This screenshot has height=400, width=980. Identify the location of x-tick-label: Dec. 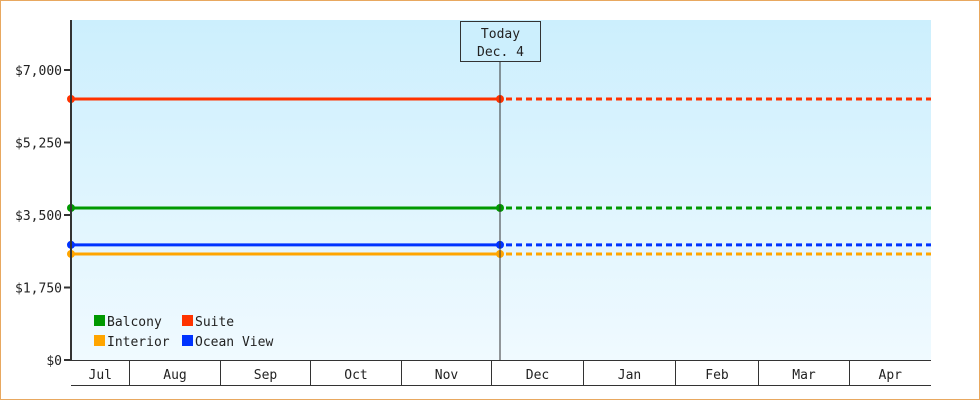
(537, 375).